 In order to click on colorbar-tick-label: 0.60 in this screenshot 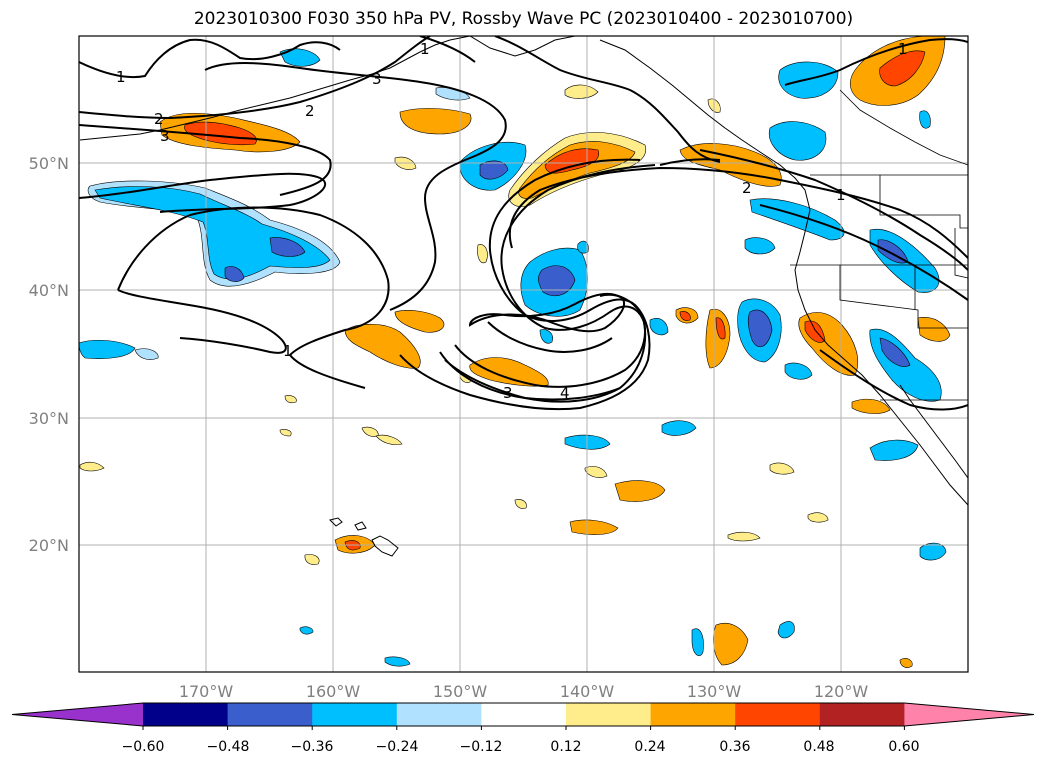, I will do `click(903, 747)`.